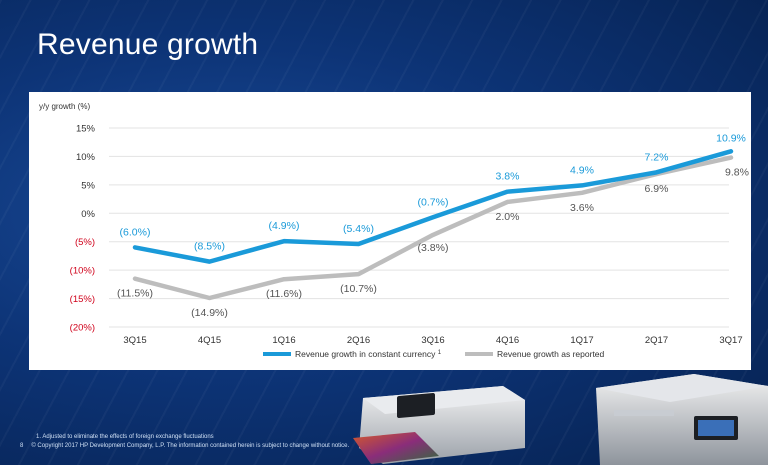  What do you see at coordinates (358, 289) in the screenshot?
I see `data-label-as-reported: (10.7%)` at bounding box center [358, 289].